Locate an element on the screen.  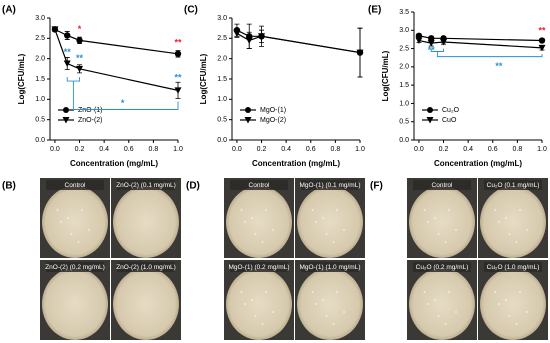
photo-caption: ZnO-(2) (0.1 mg/mL) is located at coordinates (146, 185).